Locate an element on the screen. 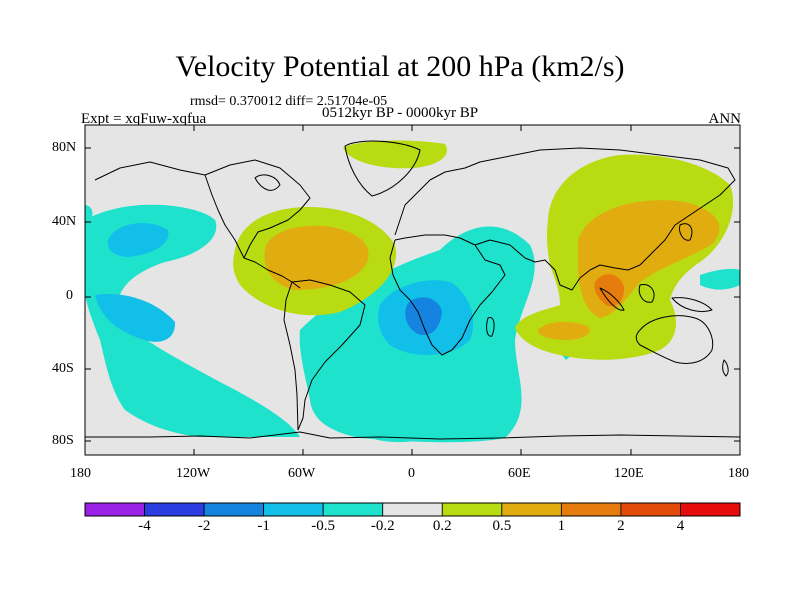 The image size is (800, 600). stats-line: rmsd= 0.370012 diff= 2.51704e-05 is located at coordinates (289, 101).